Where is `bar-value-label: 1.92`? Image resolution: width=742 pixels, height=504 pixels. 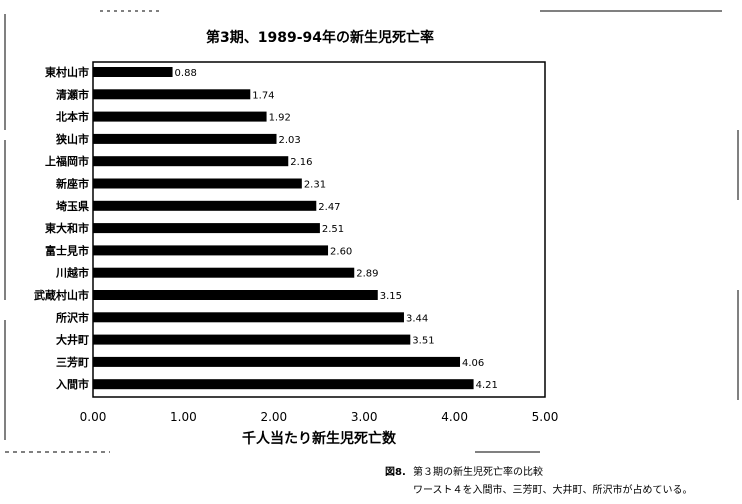
bar-value-label: 1.92 is located at coordinates (280, 118).